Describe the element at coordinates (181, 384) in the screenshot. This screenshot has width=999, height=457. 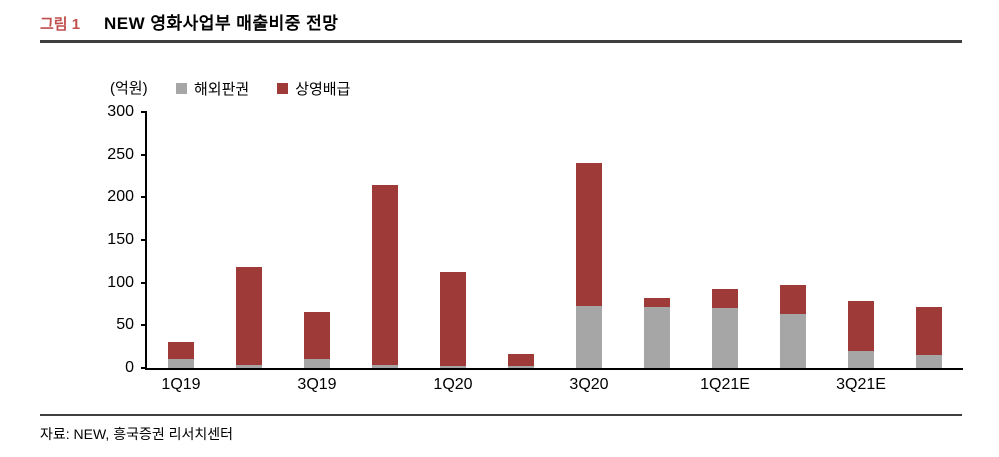
I see `x-tick-label: 1Q19` at that location.